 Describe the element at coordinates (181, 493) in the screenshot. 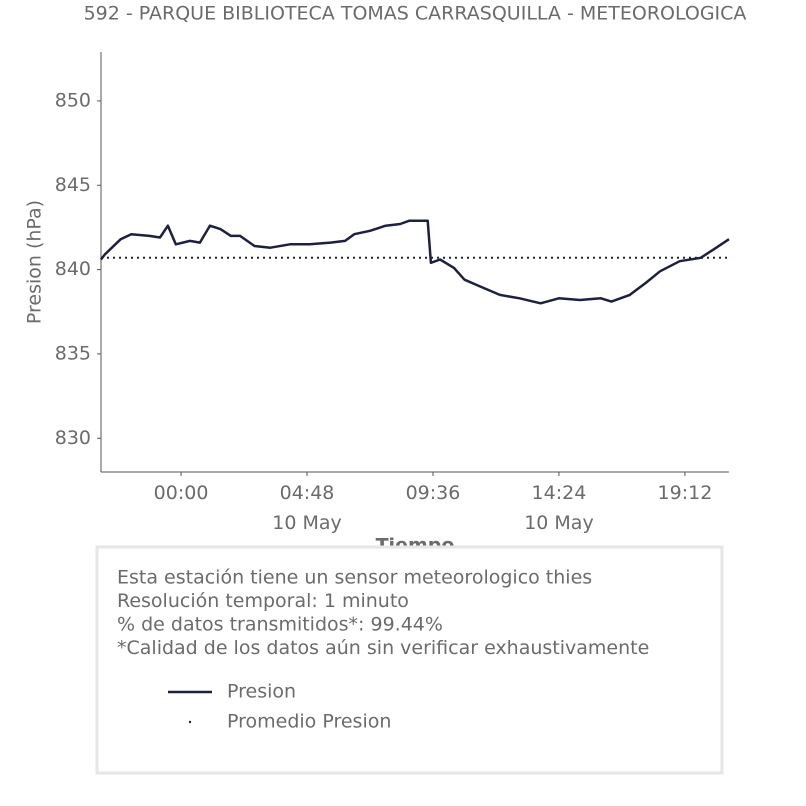

I see `x-tick-label: 00:00` at that location.